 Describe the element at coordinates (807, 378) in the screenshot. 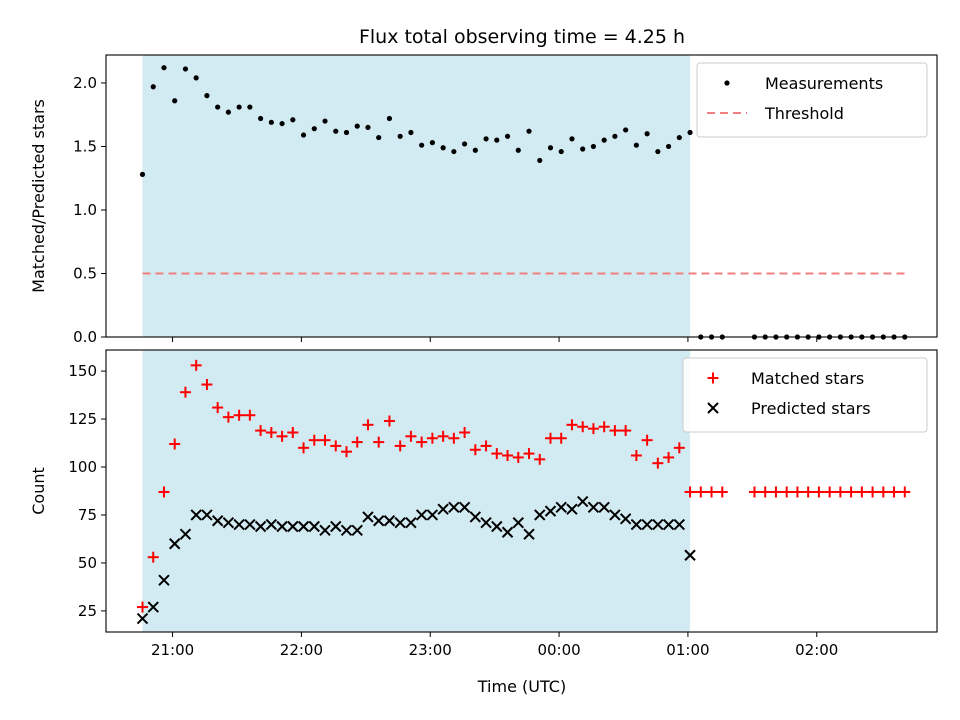

I see `legend-label: Matched stars` at that location.